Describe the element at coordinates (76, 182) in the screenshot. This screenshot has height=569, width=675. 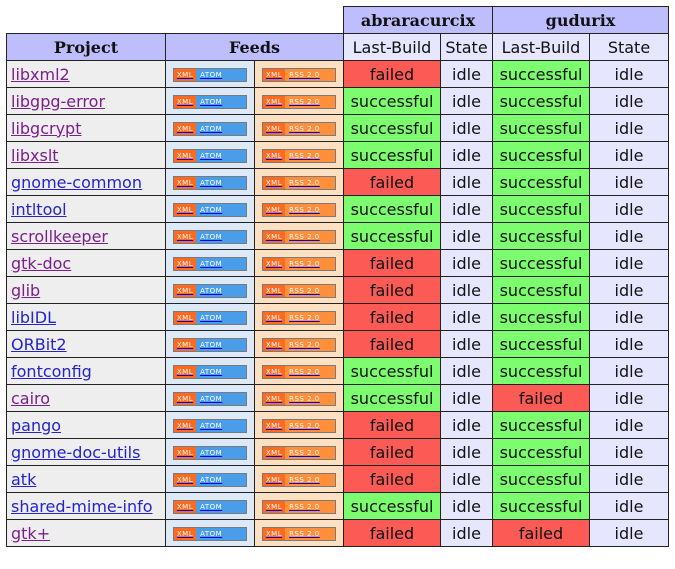
I see `project-link: gnome-common` at that location.